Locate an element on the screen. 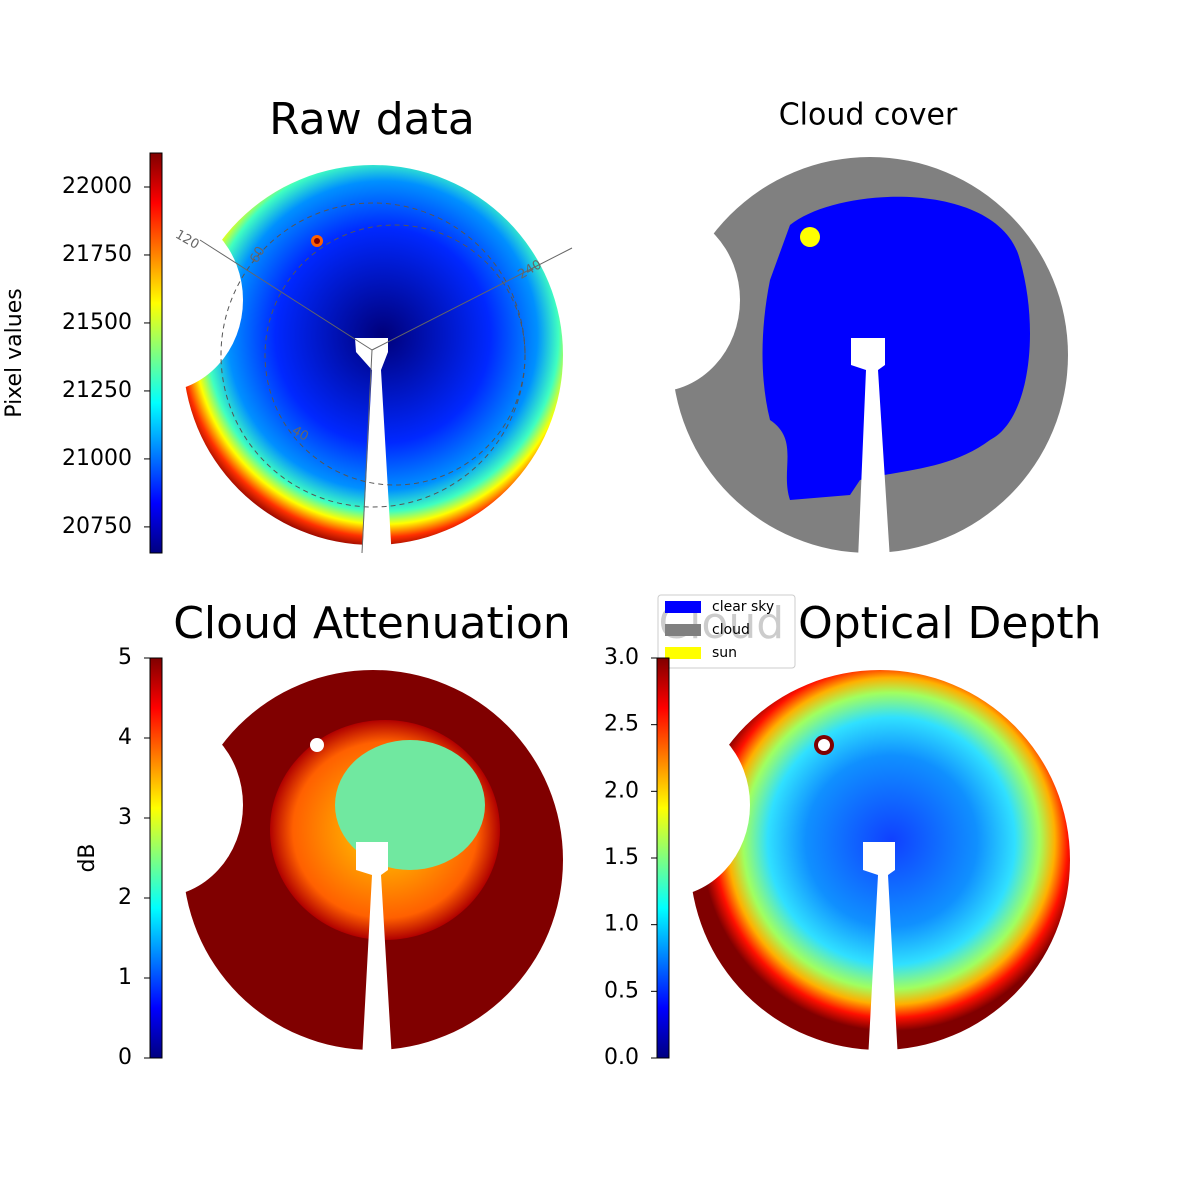 Image resolution: width=1200 pixels, height=1200 pixels. tick-label: 2.0 is located at coordinates (621, 790).